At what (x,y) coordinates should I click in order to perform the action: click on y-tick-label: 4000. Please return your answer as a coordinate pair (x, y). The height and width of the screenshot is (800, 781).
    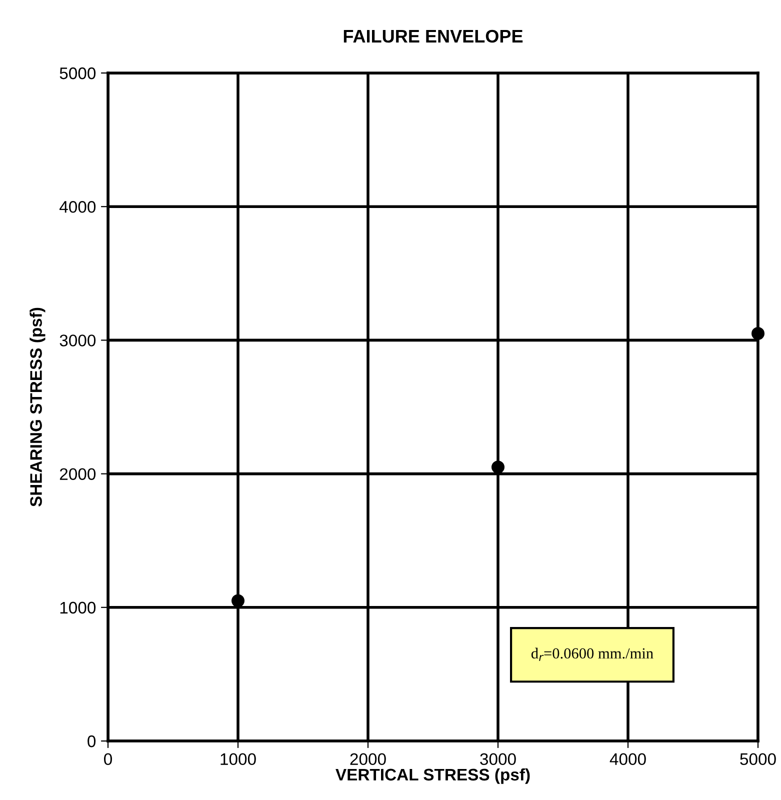
    Looking at the image, I should click on (78, 207).